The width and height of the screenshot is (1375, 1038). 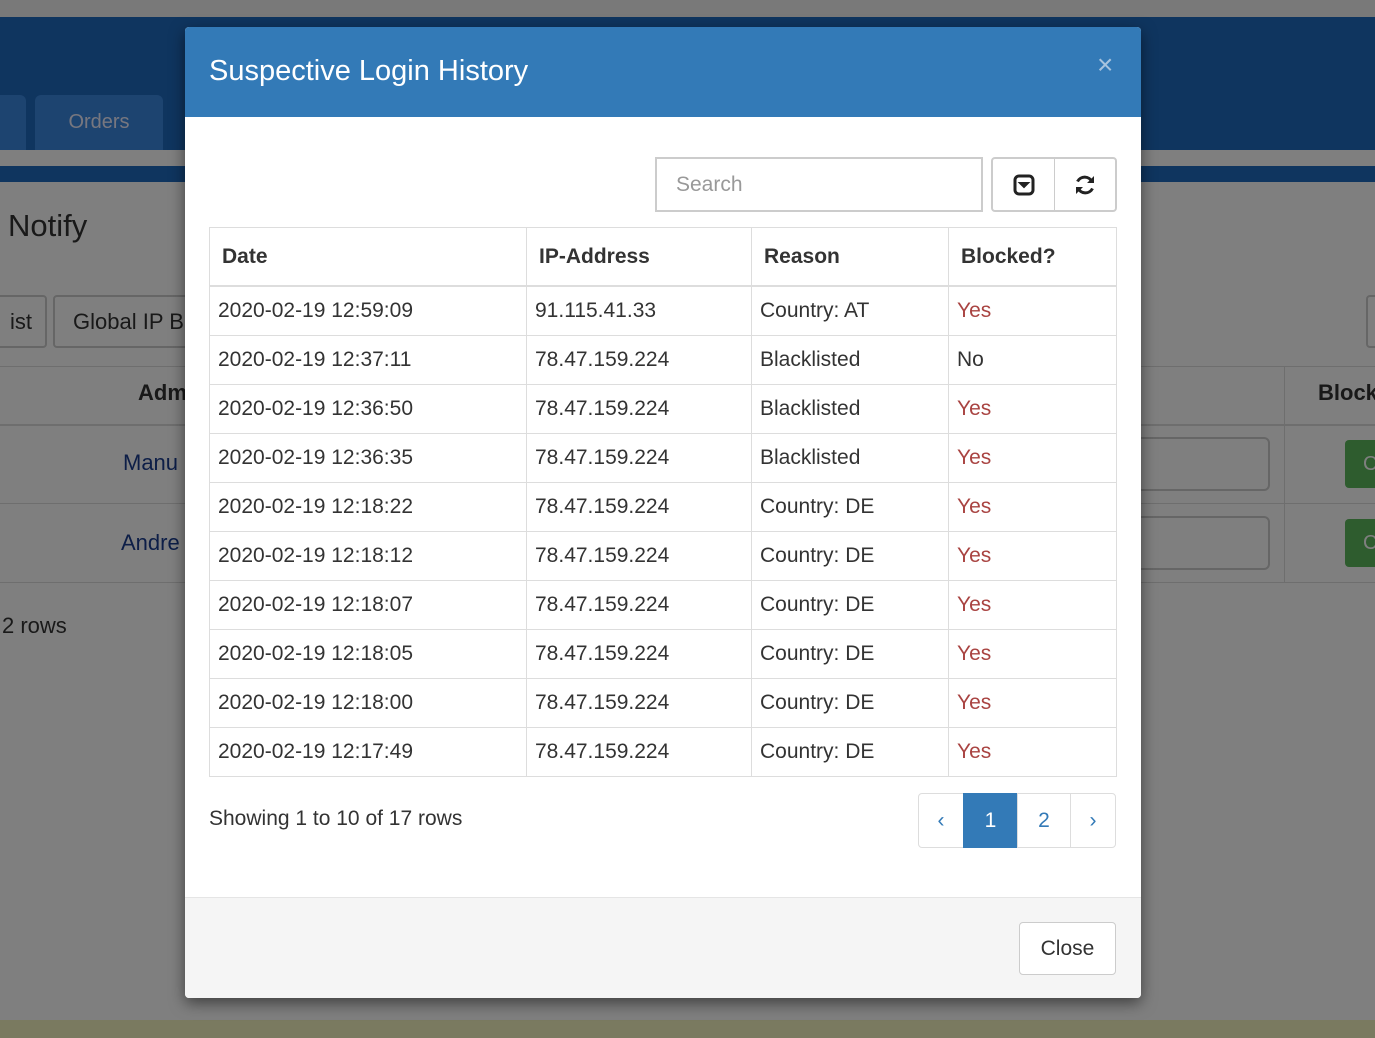 I want to click on table-cell: No, so click(x=1032, y=360).